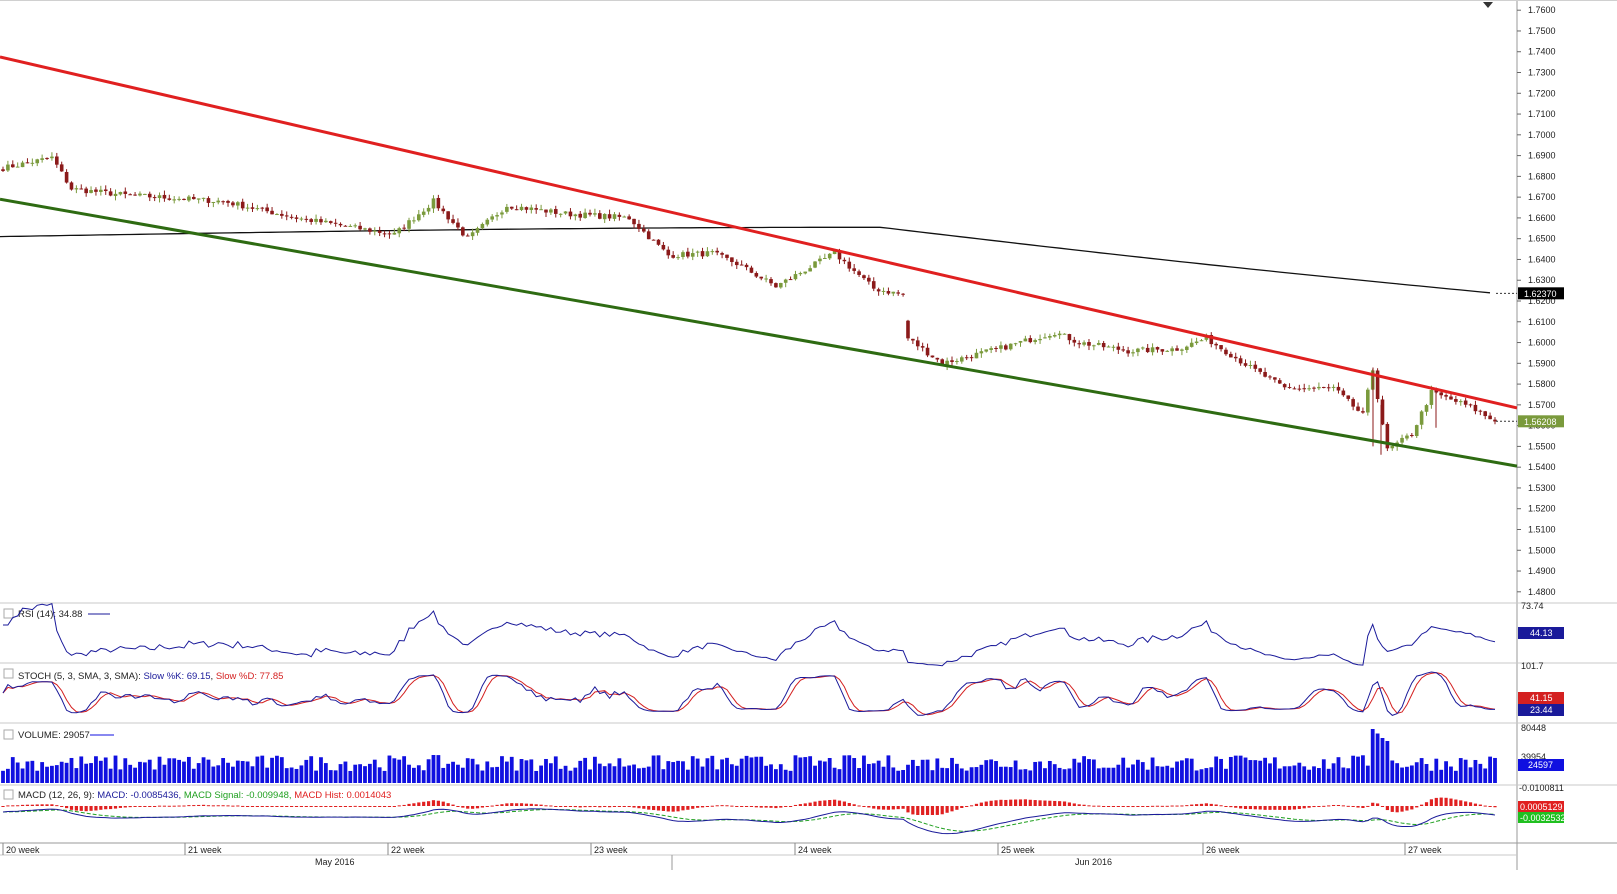 Image resolution: width=1617 pixels, height=894 pixels. I want to click on moving-average-path, so click(745, 260).